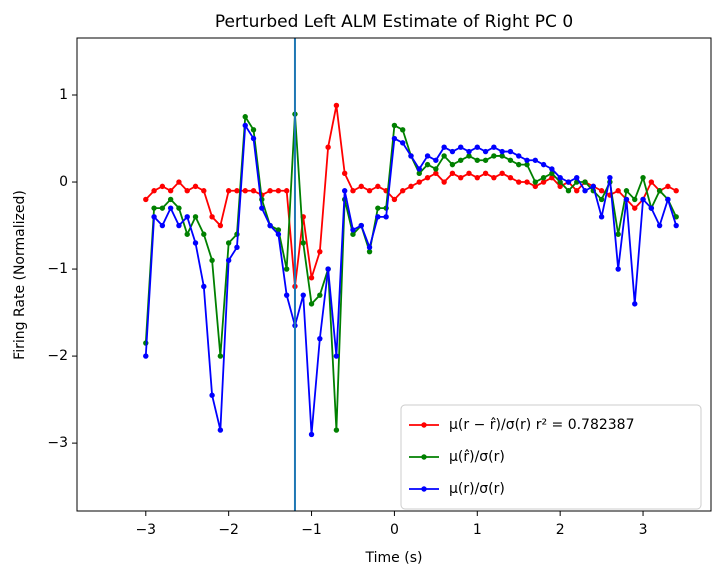 This screenshot has height=584, width=724. Describe the element at coordinates (394, 558) in the screenshot. I see `x-axis-label: Time (s)` at that location.